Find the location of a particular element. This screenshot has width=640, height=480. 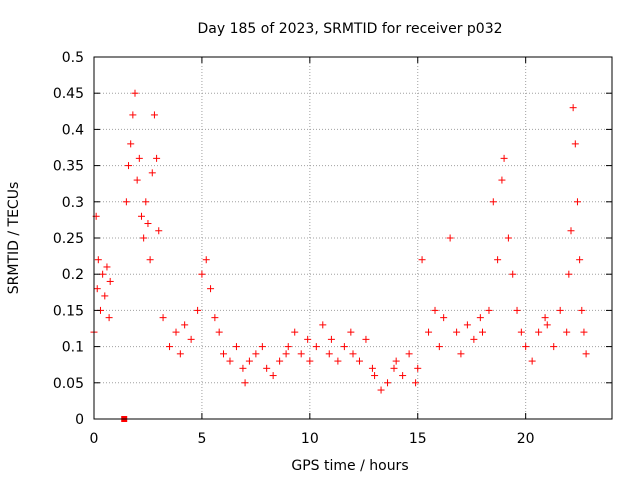

x-tick-labels: 0 5 10 15 20 is located at coordinates (312, 439).